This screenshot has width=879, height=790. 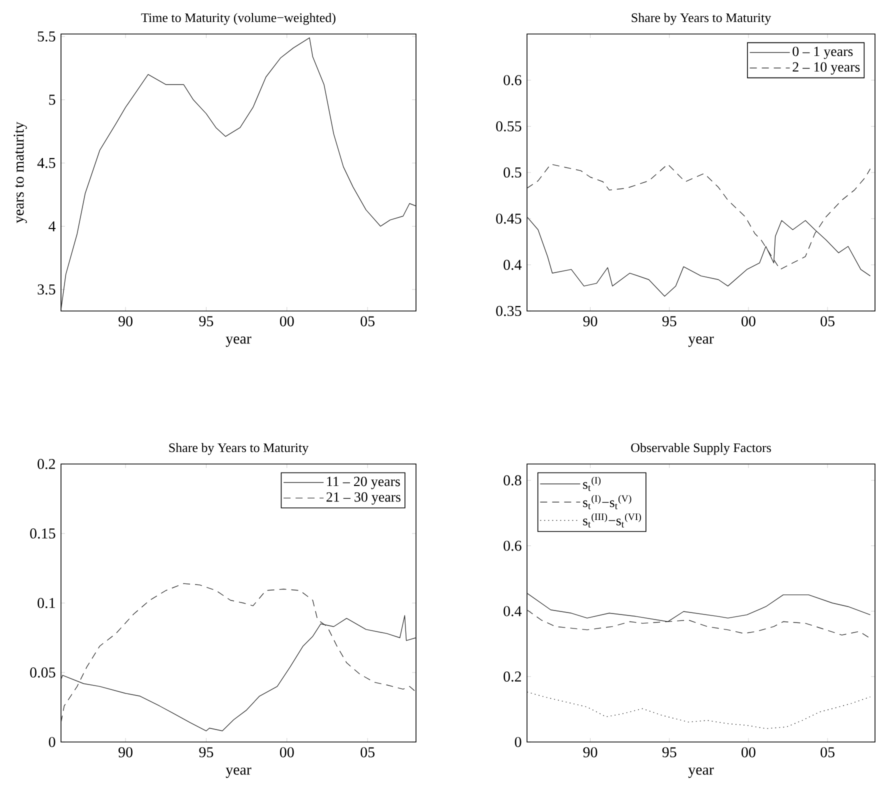 What do you see at coordinates (46, 163) in the screenshot?
I see `y-tick-label: 4.5` at bounding box center [46, 163].